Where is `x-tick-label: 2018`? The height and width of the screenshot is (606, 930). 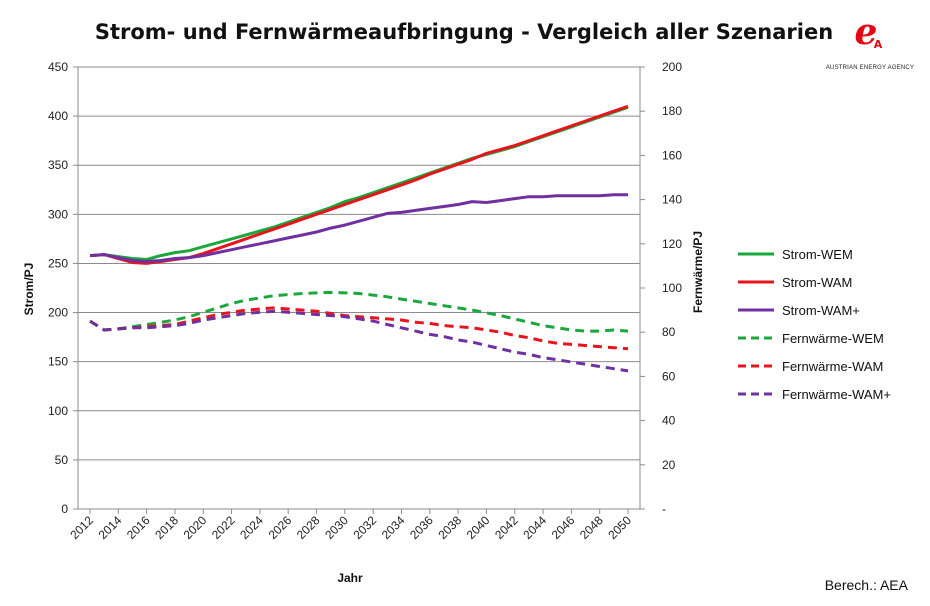 x-tick-label: 2018 is located at coordinates (166, 527).